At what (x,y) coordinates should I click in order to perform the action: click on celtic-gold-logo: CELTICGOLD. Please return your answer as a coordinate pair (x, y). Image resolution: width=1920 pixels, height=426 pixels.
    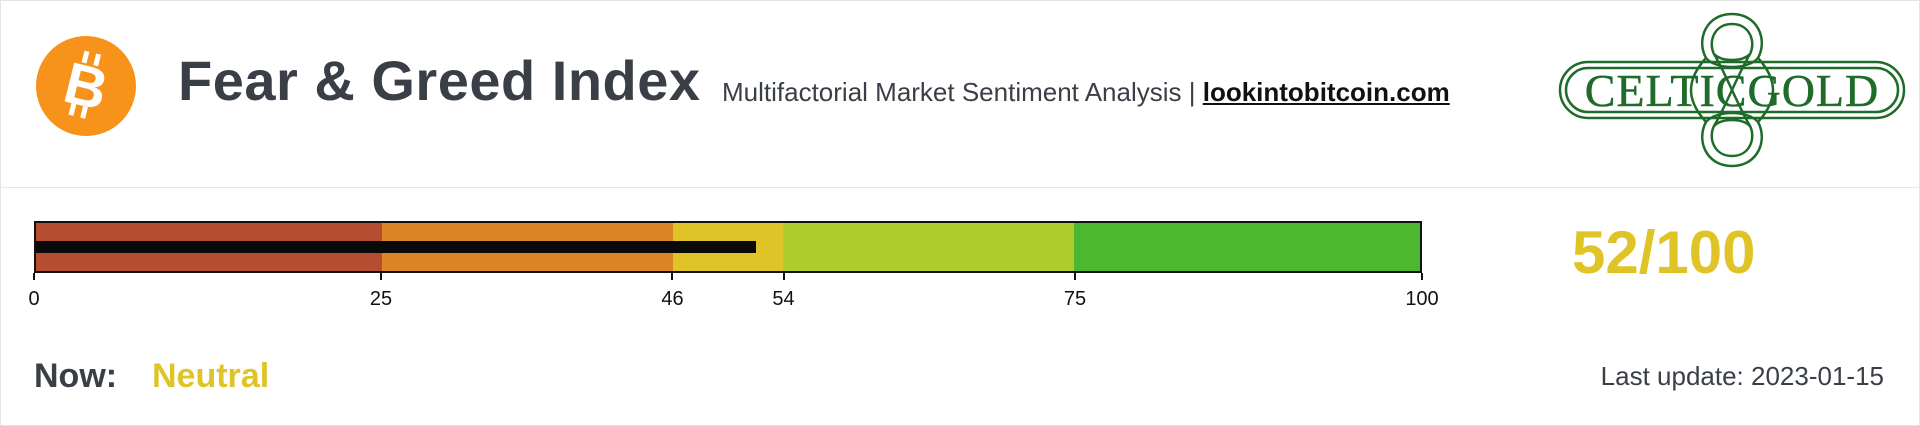
    Looking at the image, I should click on (1732, 90).